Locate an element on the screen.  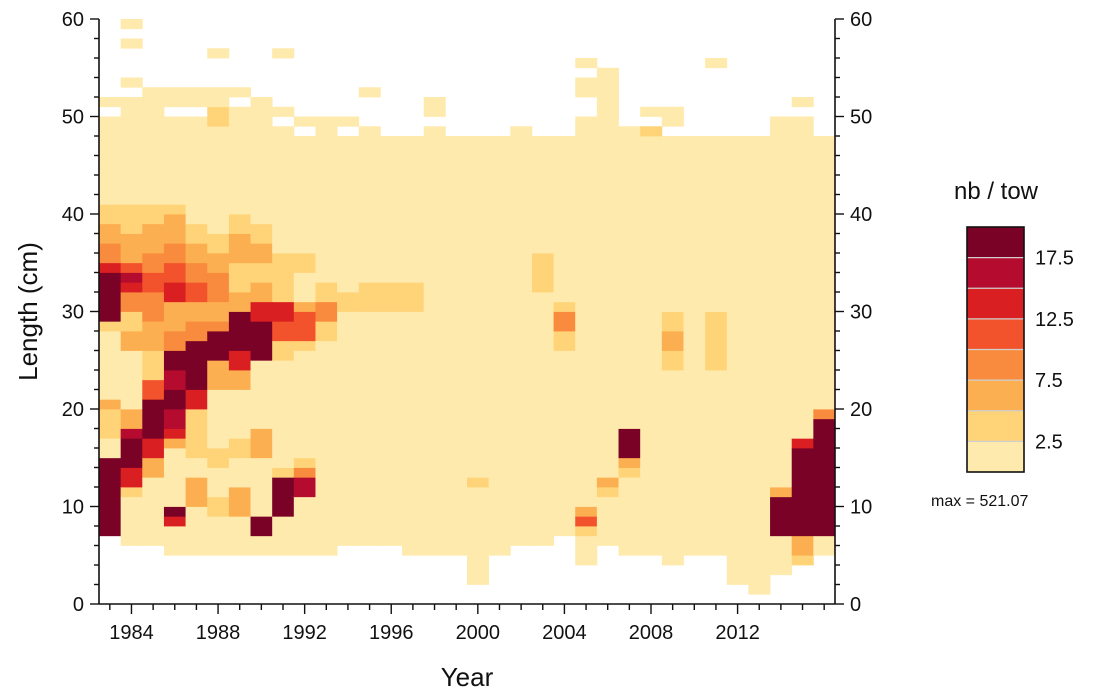
y-tick-label-right: 0 is located at coordinates (855, 605).